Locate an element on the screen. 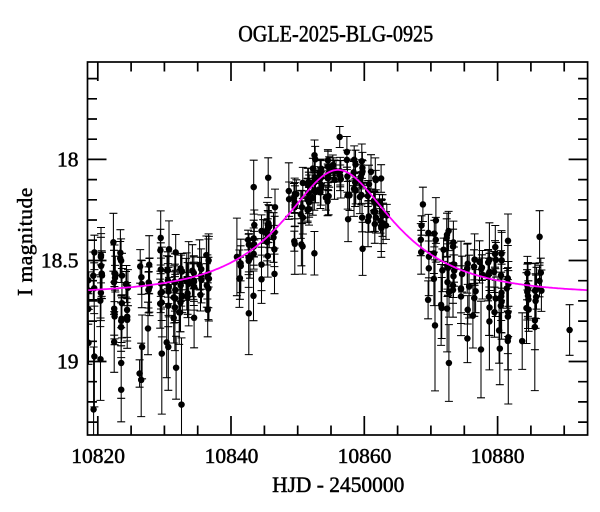  svg-text: I magnitude is located at coordinates (25, 241).